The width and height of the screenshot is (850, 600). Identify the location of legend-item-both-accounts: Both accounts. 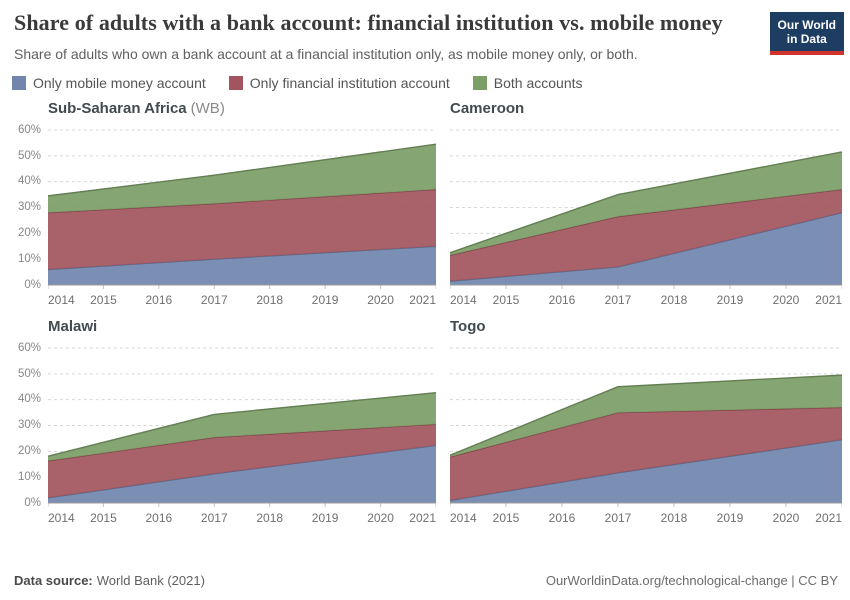
(527, 82).